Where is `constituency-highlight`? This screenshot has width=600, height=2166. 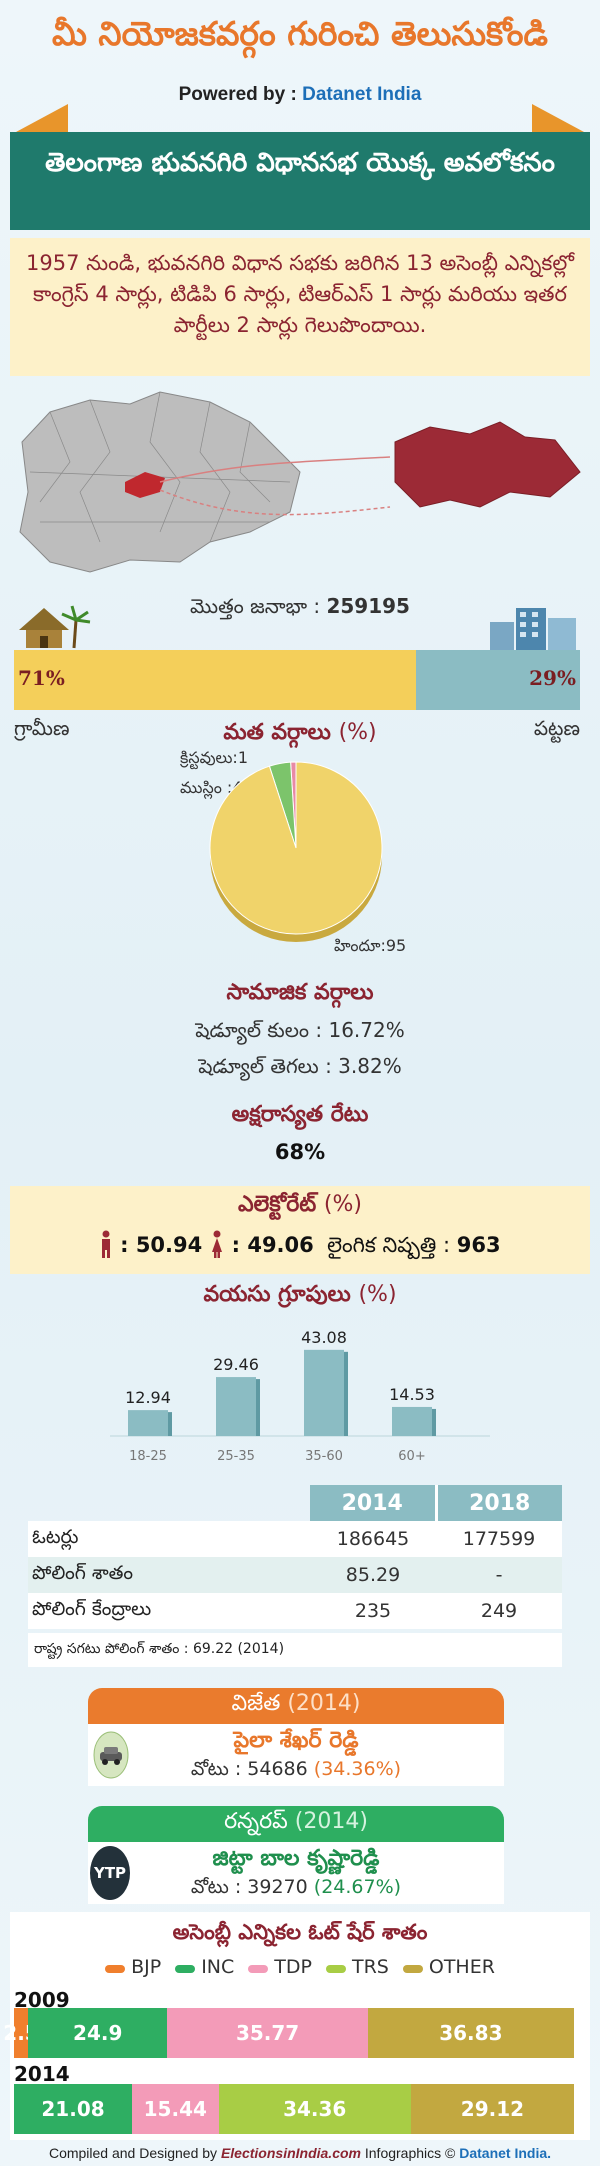 constituency-highlight is located at coordinates (145, 485).